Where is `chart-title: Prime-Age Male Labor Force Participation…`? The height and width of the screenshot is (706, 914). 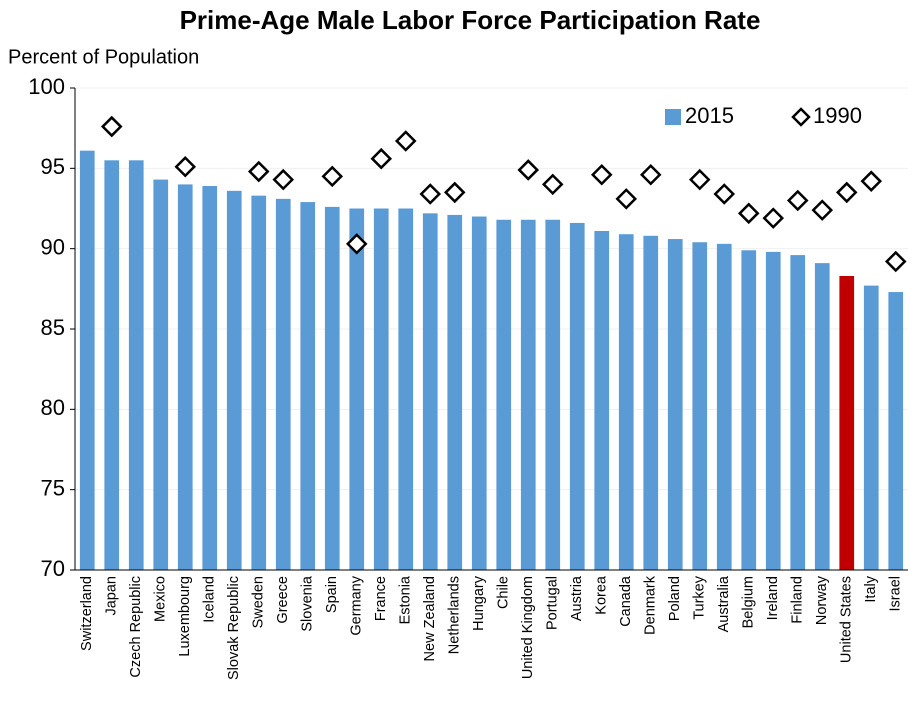
chart-title: Prime-Age Male Labor Force Participation… is located at coordinates (470, 20).